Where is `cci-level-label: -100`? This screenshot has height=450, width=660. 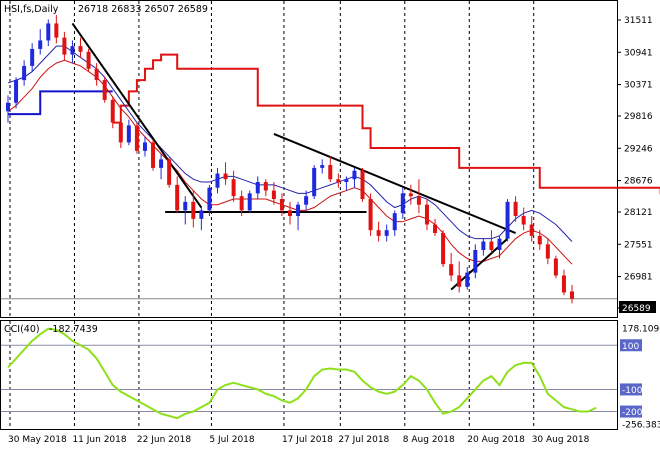 cci-level-label: -100 is located at coordinates (632, 391).